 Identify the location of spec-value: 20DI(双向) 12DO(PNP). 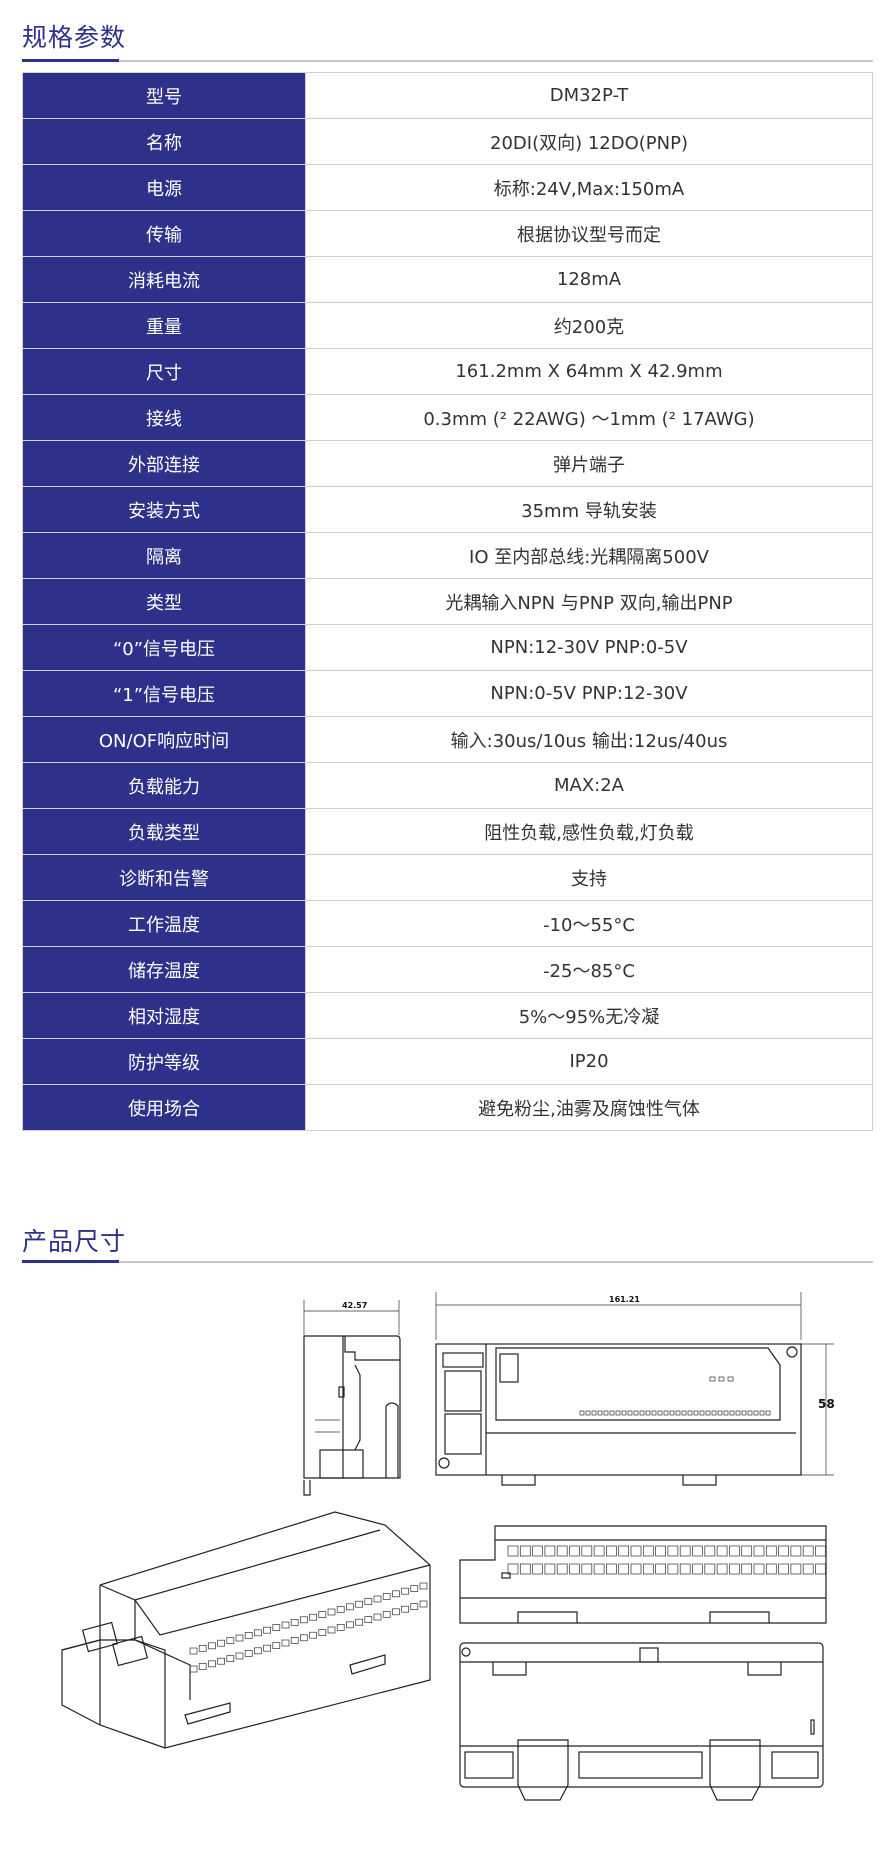
(589, 141).